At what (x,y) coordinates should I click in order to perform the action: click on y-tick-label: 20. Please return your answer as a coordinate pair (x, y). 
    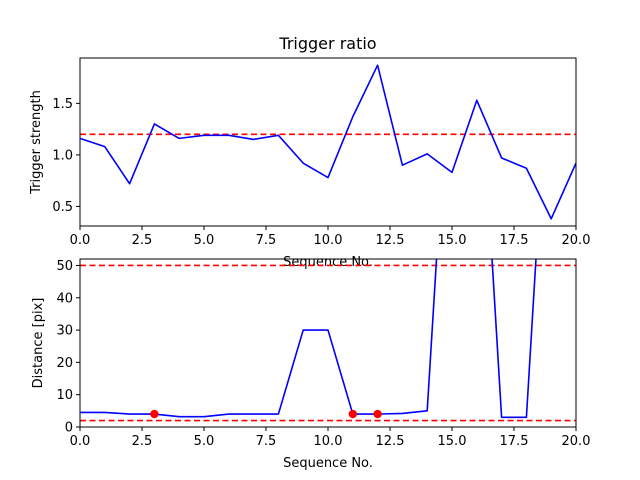
    Looking at the image, I should click on (64, 363).